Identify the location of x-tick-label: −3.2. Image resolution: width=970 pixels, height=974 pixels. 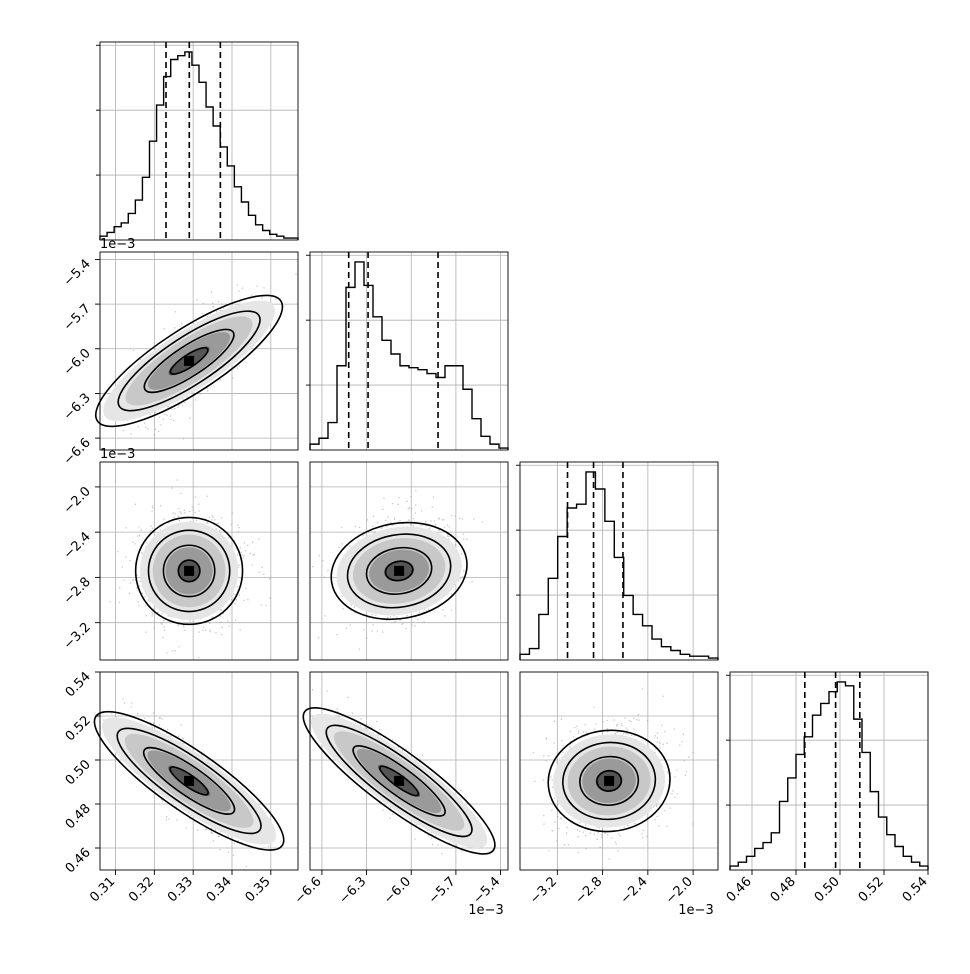
(543, 890).